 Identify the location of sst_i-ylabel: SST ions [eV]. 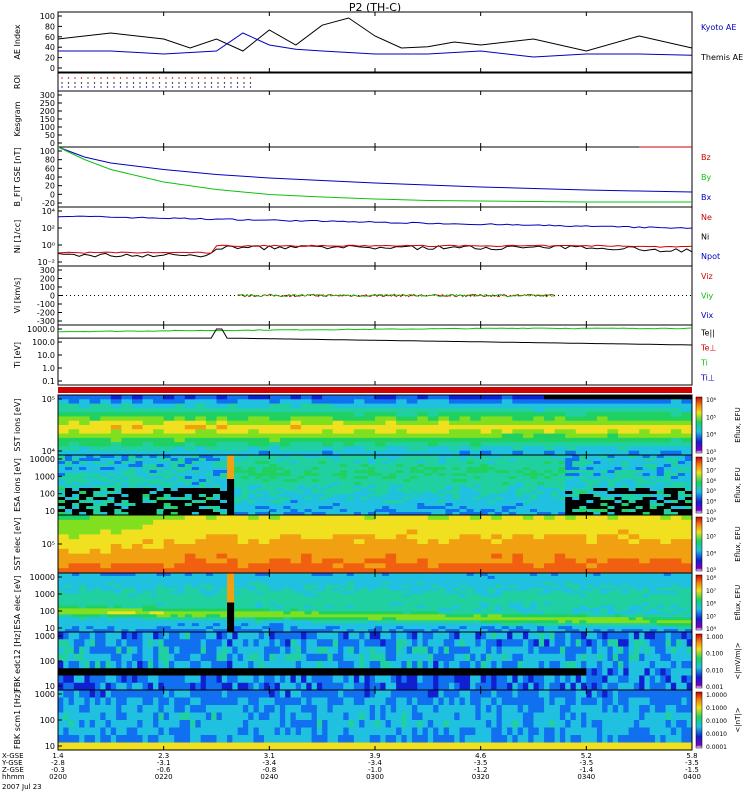
(17, 424).